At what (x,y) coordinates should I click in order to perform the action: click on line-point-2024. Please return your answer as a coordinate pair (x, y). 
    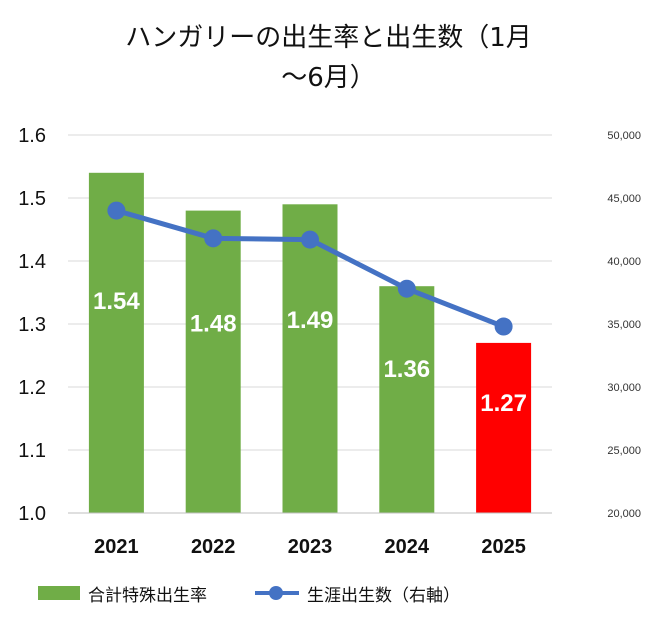
    Looking at the image, I should click on (406, 288).